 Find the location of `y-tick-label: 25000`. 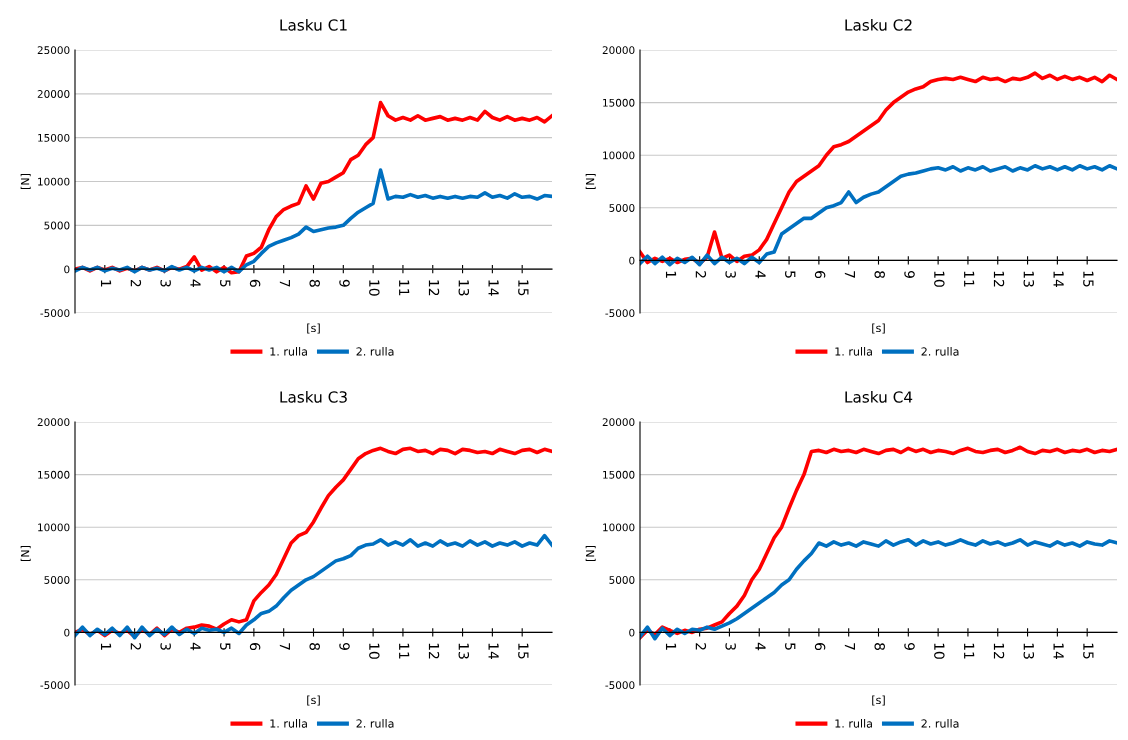

y-tick-label: 25000 is located at coordinates (53, 50).